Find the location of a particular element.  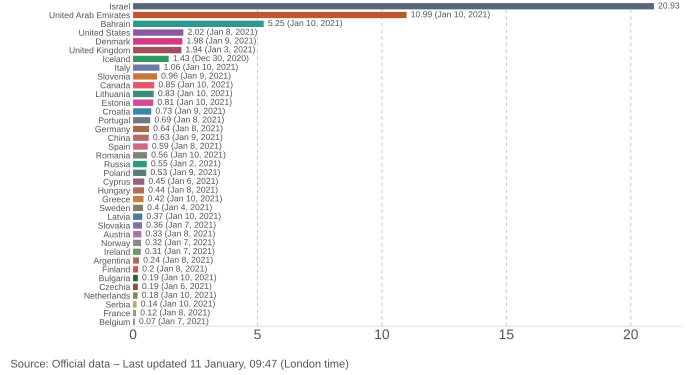

y-tick-label: Canada is located at coordinates (115, 85).